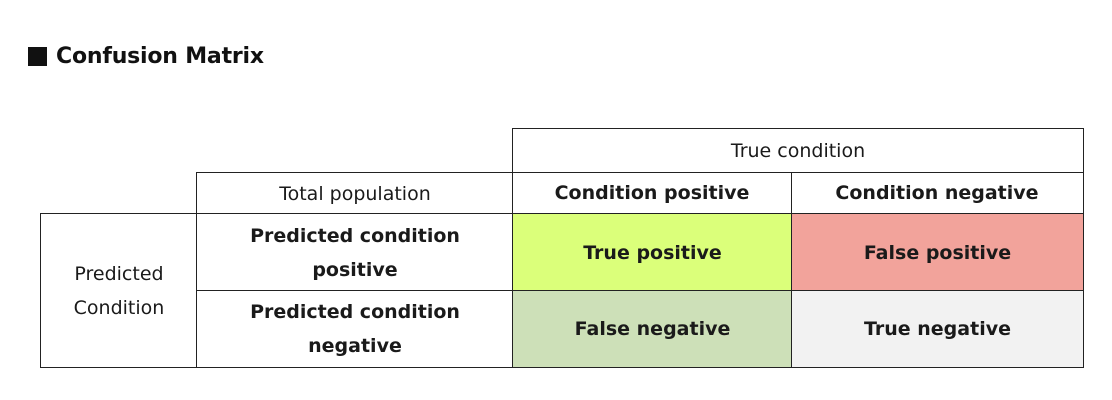 This screenshot has height=400, width=1112. What do you see at coordinates (937, 329) in the screenshot?
I see `true-negative-cell: True negative` at bounding box center [937, 329].